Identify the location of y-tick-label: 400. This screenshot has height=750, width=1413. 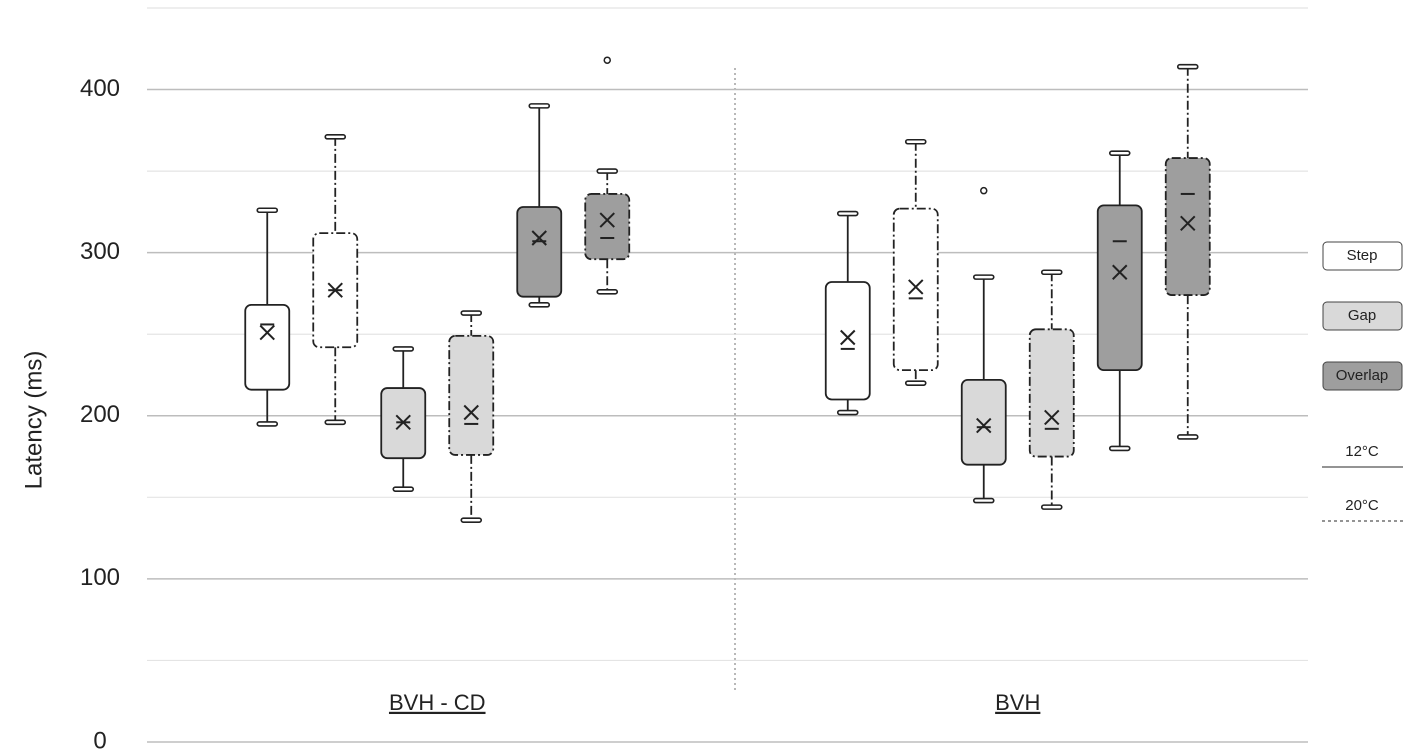
(100, 88).